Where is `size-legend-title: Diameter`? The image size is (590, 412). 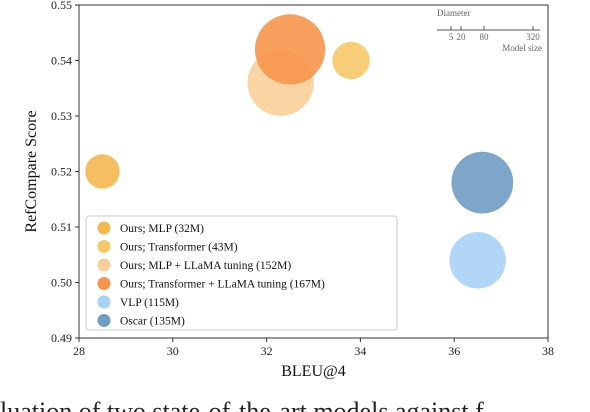 size-legend-title: Diameter is located at coordinates (453, 13).